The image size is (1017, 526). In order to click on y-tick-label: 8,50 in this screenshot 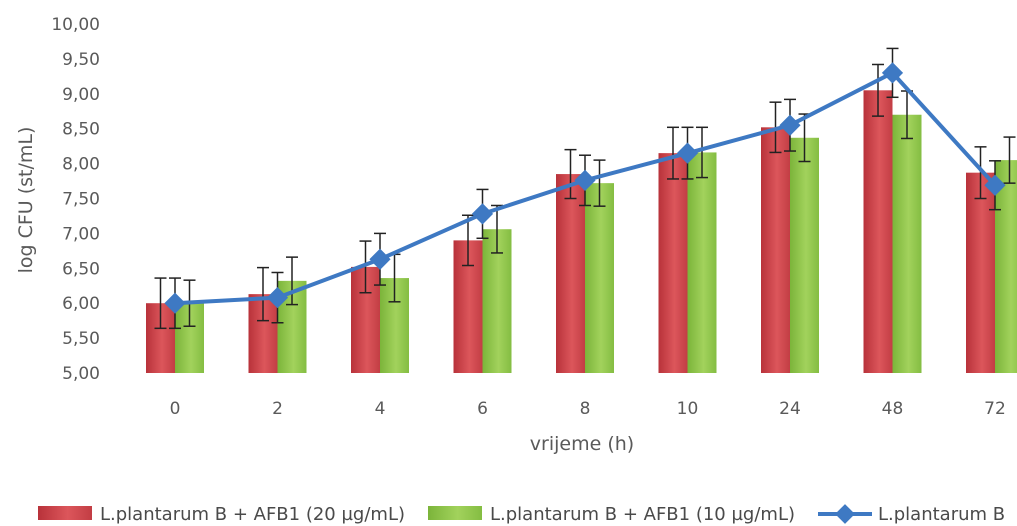, I will do `click(81, 130)`.